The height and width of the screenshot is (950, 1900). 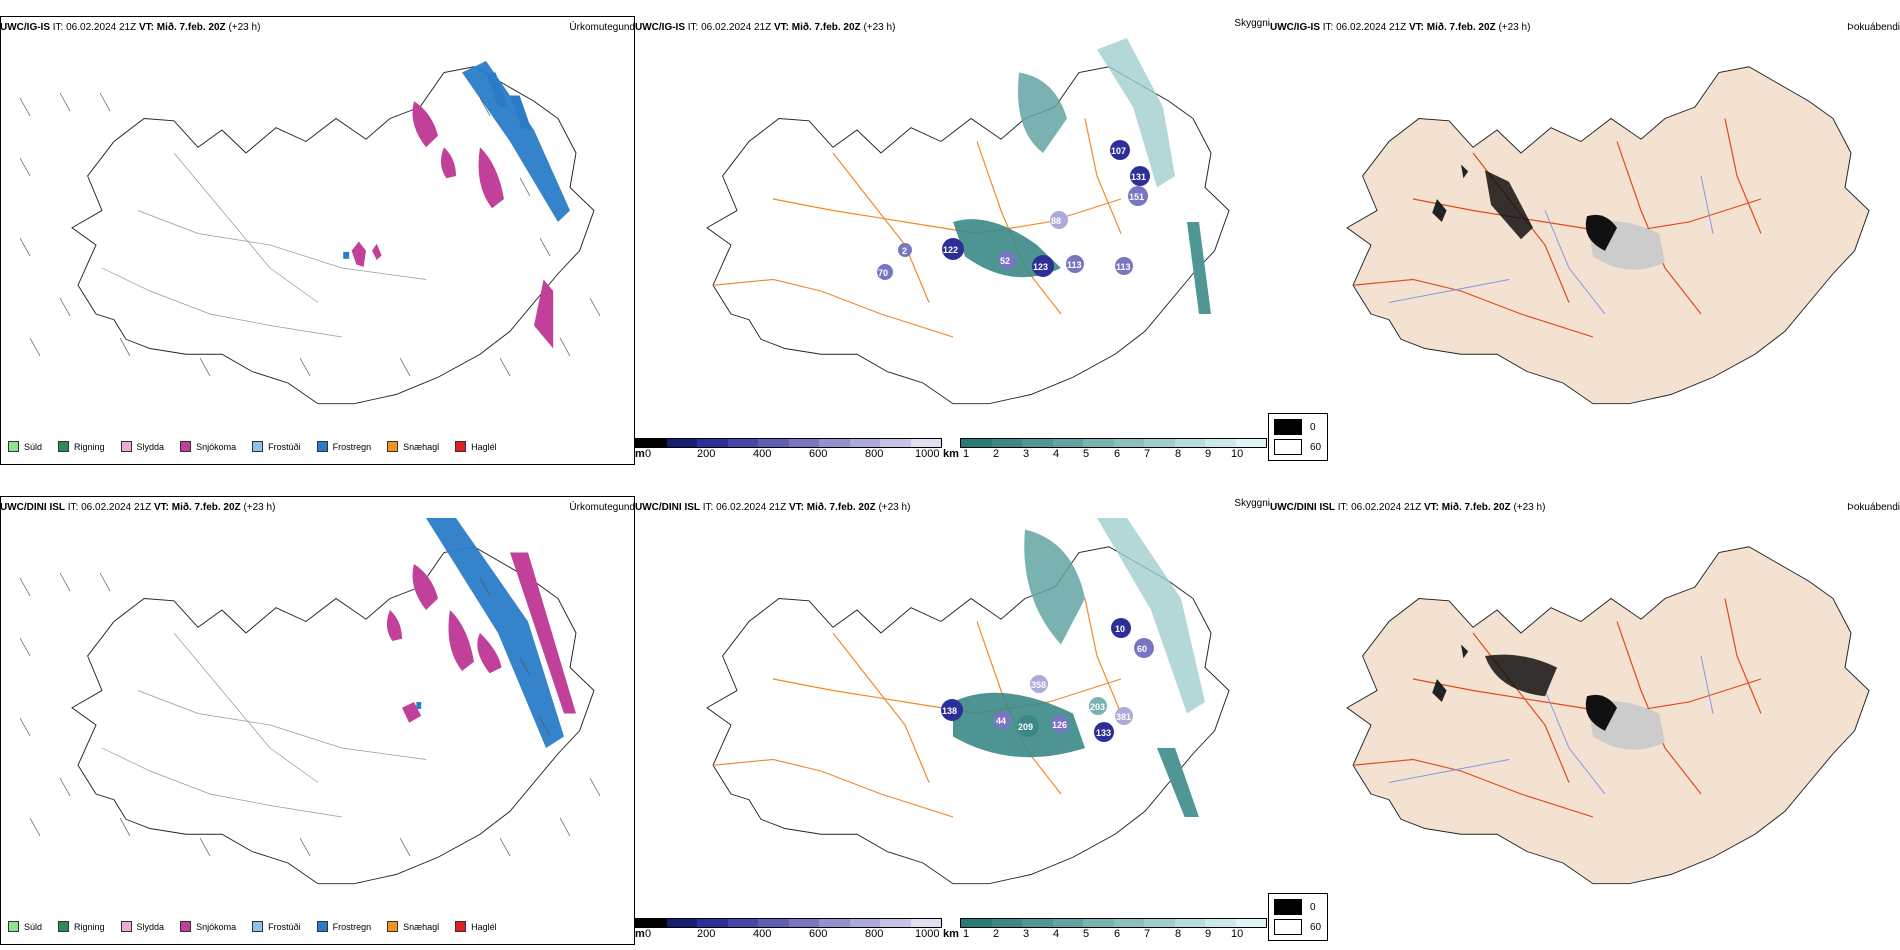 I want to click on legend-label: Frostúði, so click(x=284, y=446).